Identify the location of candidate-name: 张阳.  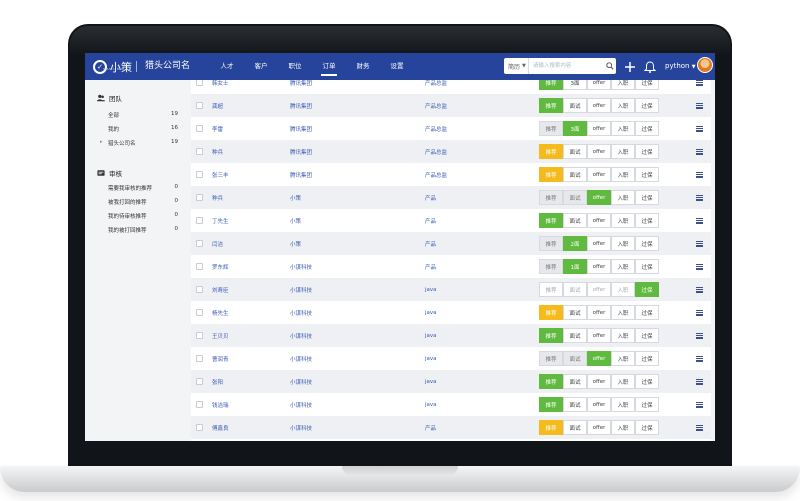
(218, 382).